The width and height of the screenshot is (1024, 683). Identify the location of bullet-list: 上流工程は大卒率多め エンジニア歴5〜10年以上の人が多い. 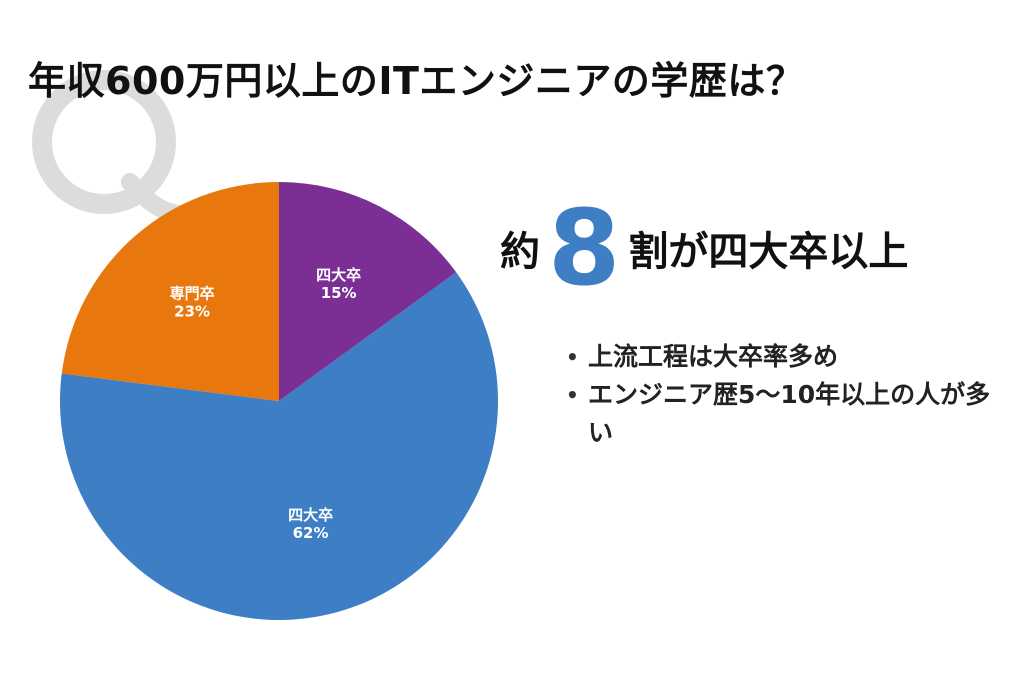
(787, 395).